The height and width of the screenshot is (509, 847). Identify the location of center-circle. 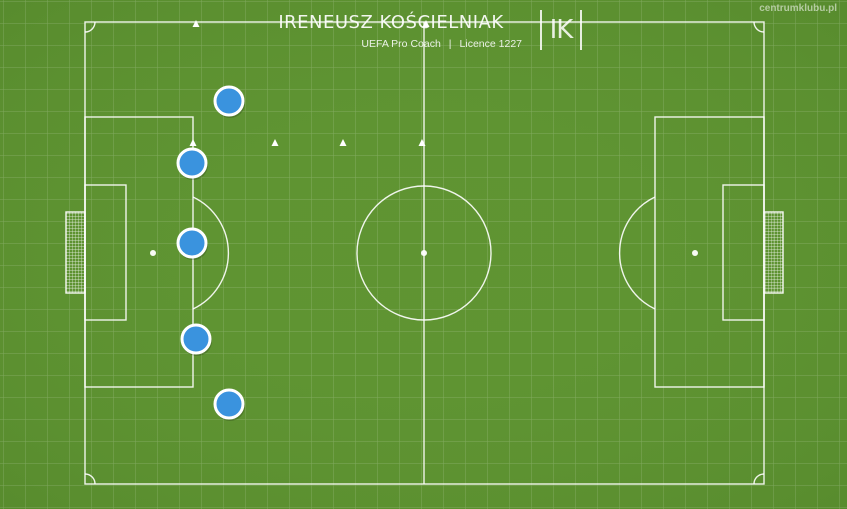
(424, 253).